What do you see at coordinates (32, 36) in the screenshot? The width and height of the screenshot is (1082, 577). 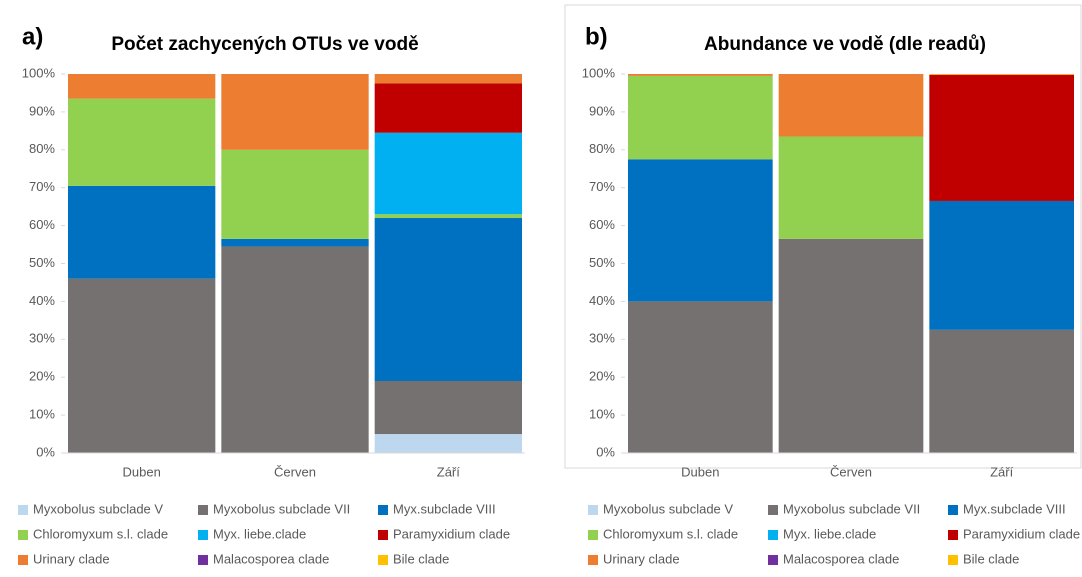 I see `panel-label: a)` at bounding box center [32, 36].